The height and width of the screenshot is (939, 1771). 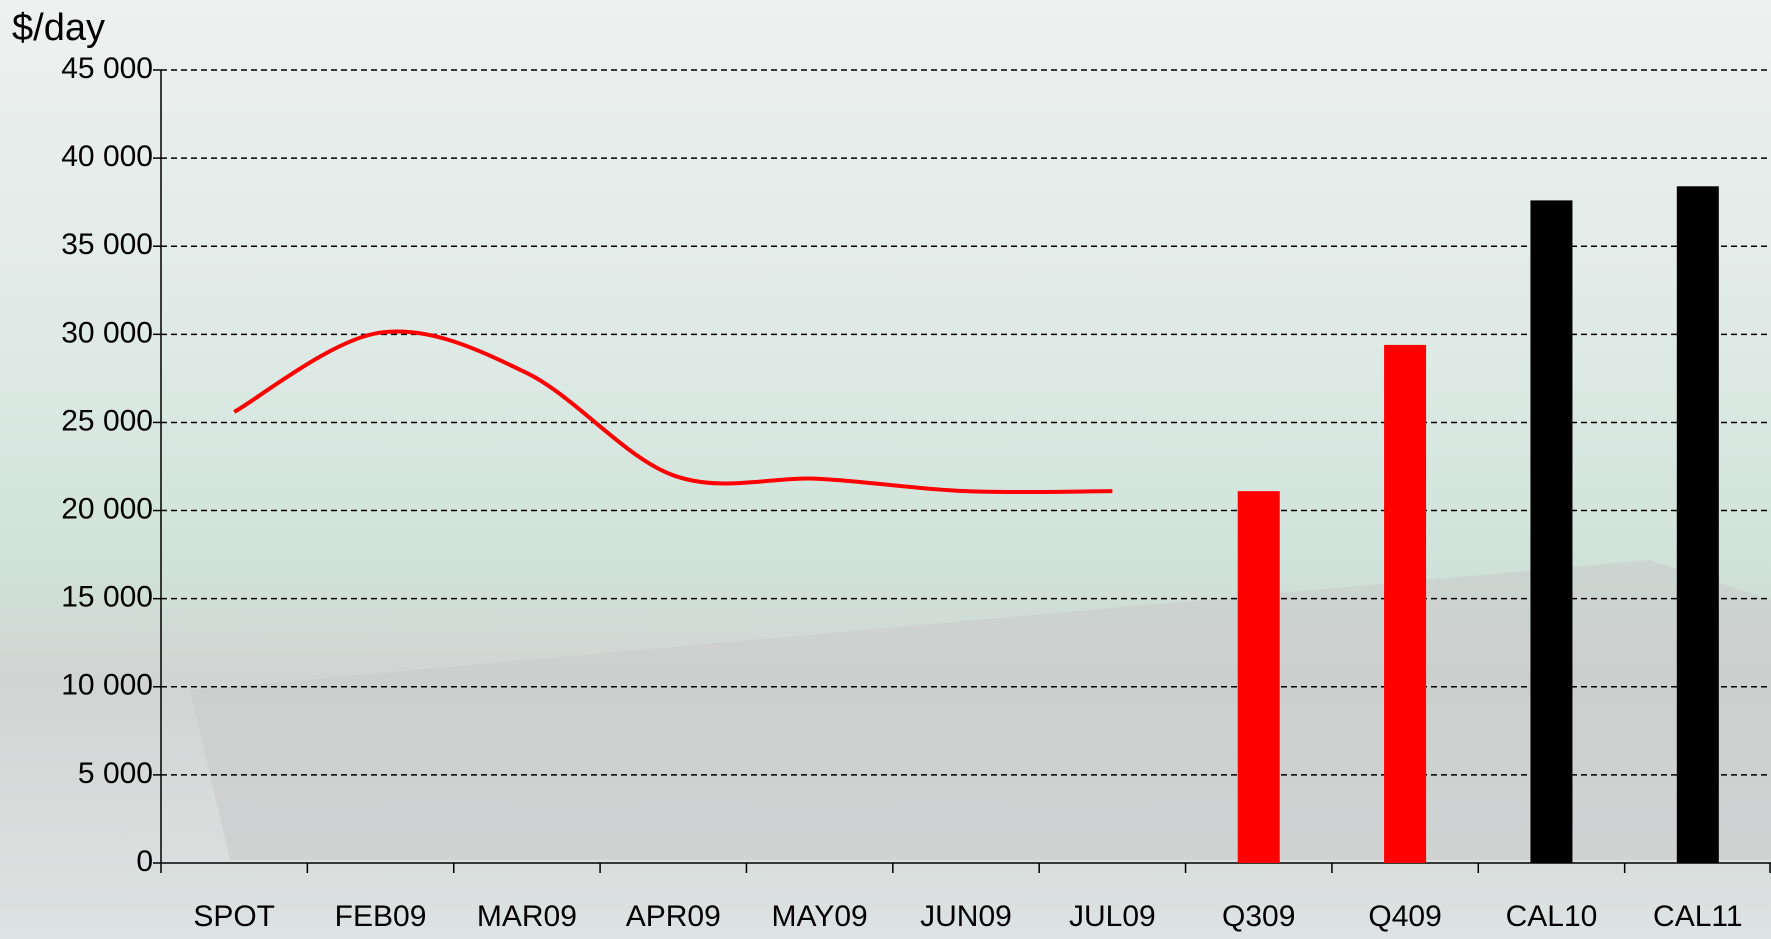 What do you see at coordinates (144, 861) in the screenshot?
I see `y-tick-label: 0` at bounding box center [144, 861].